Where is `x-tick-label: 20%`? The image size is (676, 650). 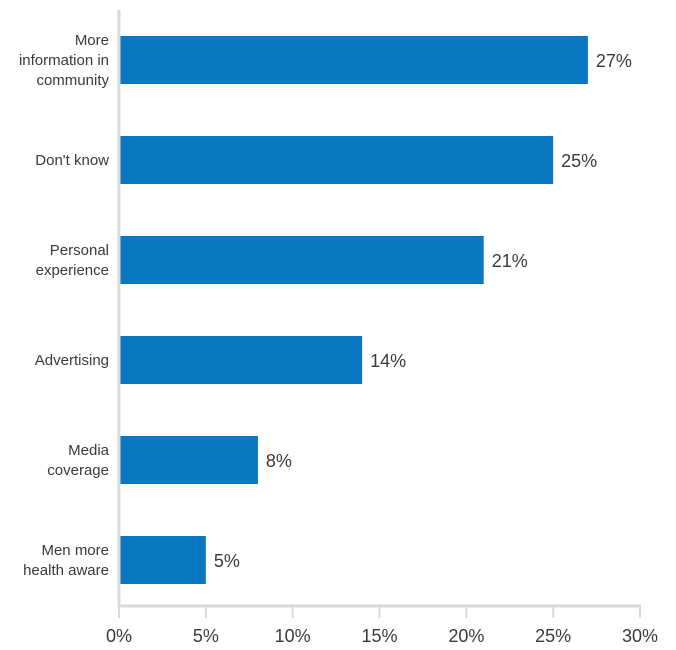 x-tick-label: 20% is located at coordinates (466, 636).